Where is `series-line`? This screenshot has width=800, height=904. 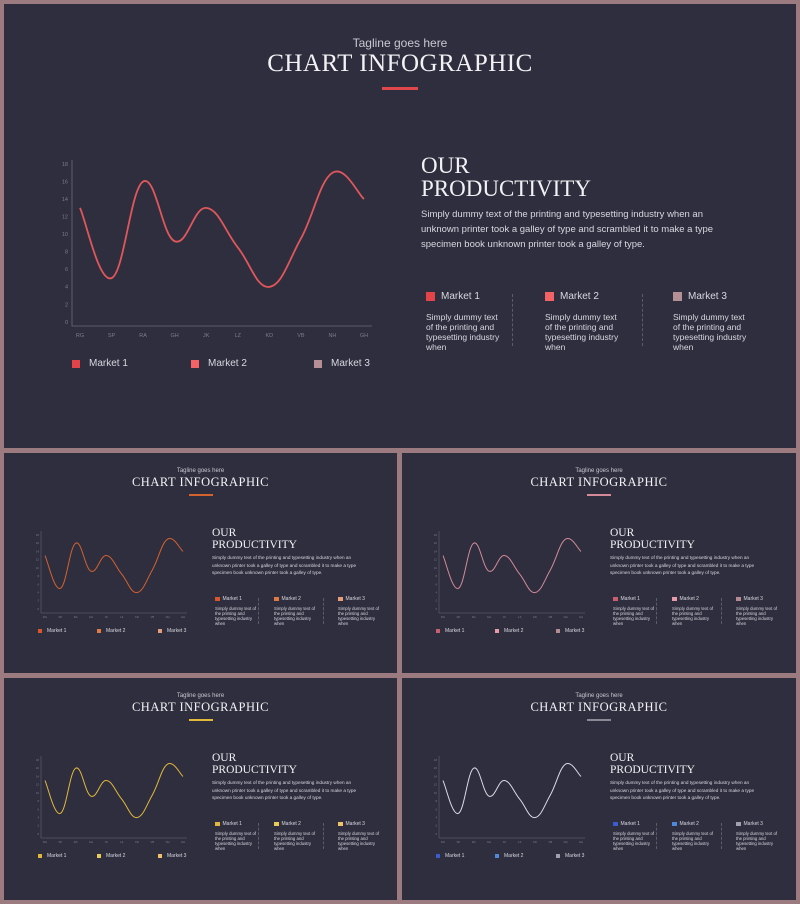
series-line is located at coordinates (114, 790).